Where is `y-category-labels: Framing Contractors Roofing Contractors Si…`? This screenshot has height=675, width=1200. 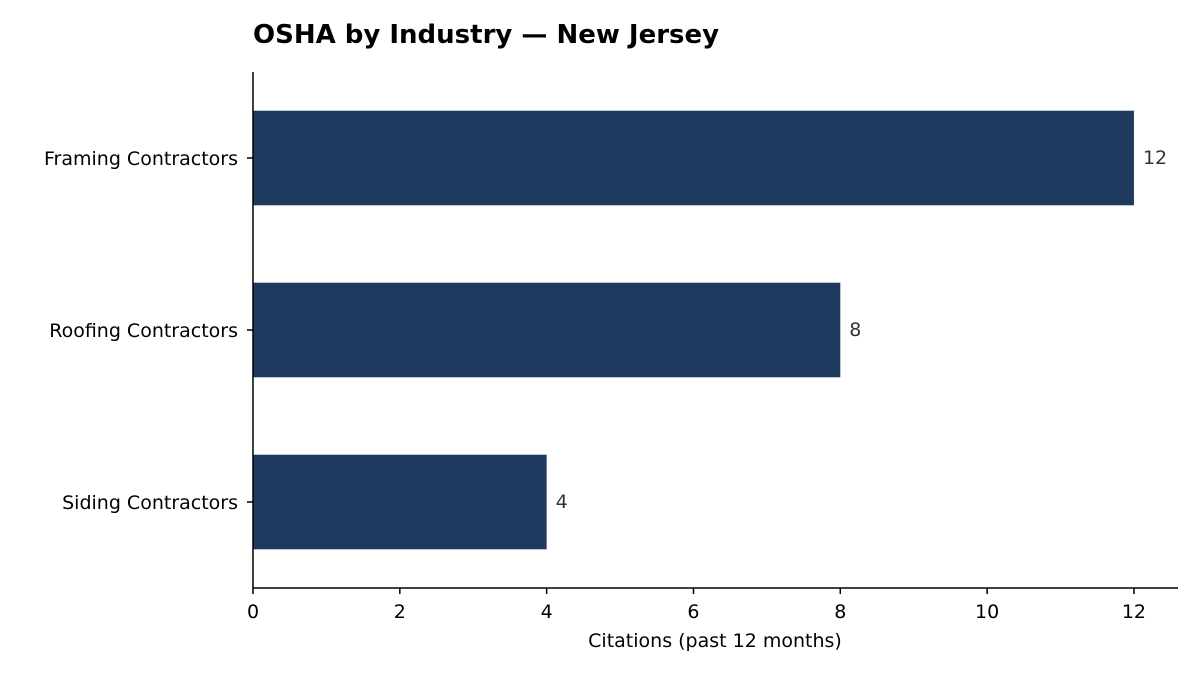
y-category-labels: Framing Contractors Roofing Contractors Si… is located at coordinates (148, 331).